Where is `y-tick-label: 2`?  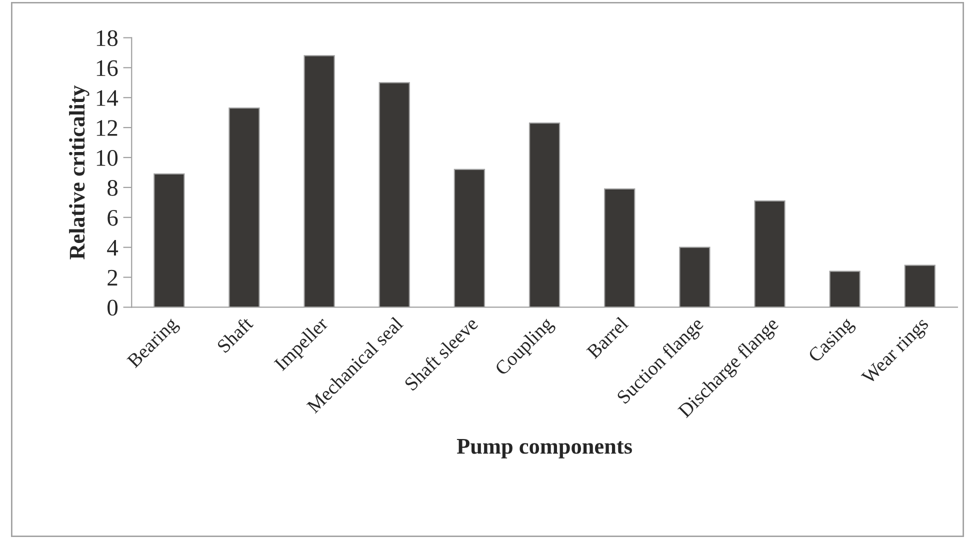 y-tick-label: 2 is located at coordinates (113, 278).